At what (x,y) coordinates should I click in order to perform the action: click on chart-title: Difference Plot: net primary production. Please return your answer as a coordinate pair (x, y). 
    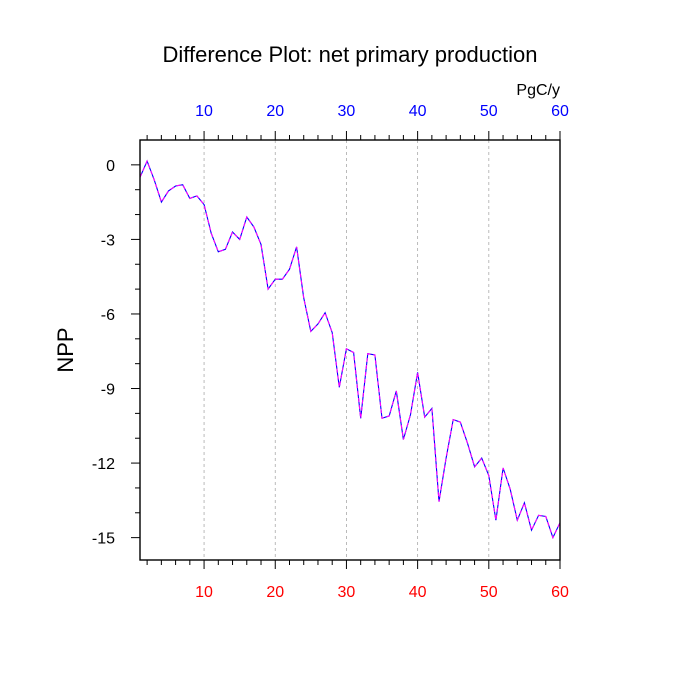
    Looking at the image, I should click on (350, 54).